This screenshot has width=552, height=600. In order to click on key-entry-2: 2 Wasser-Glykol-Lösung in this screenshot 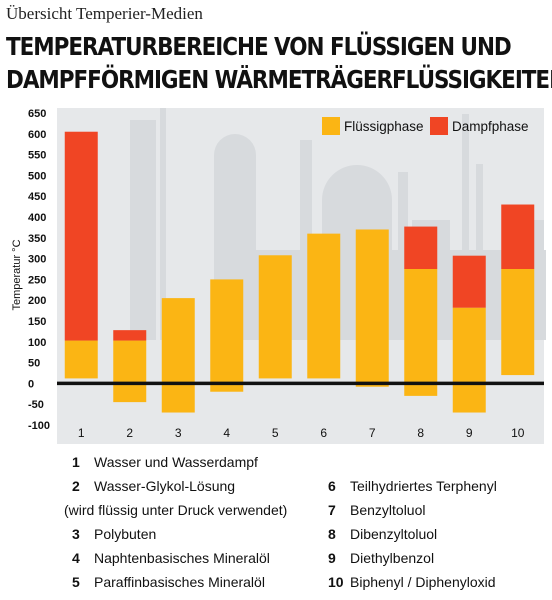, I will do `click(153, 486)`.